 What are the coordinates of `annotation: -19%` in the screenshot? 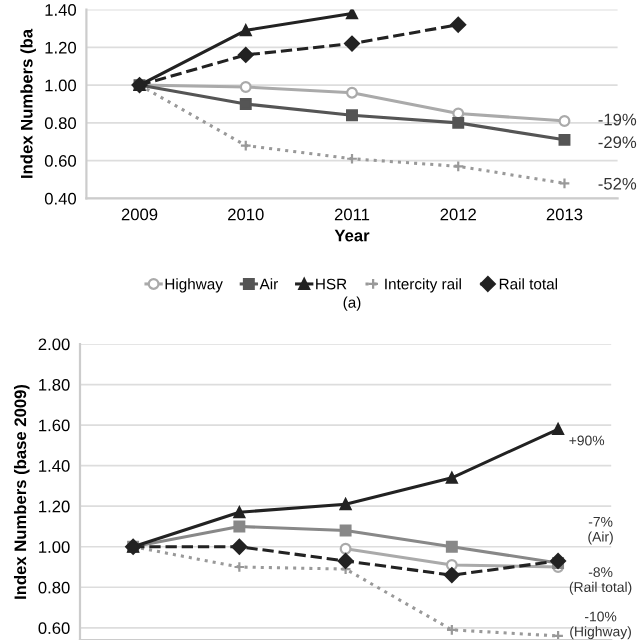 It's located at (617, 119).